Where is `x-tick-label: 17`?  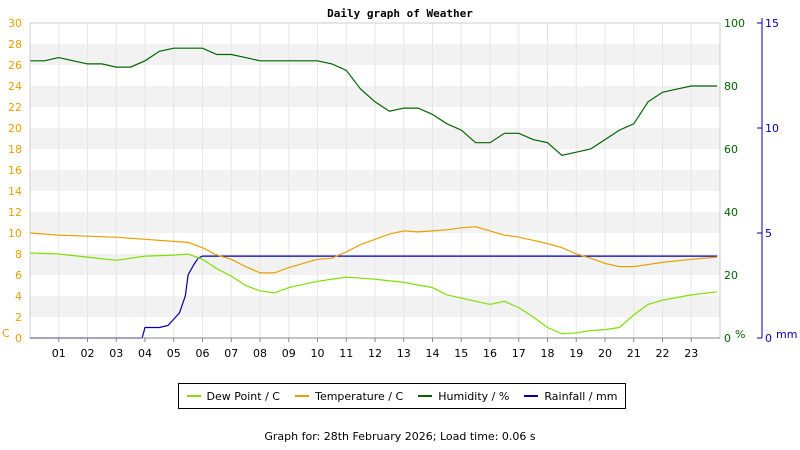
x-tick-label: 17 is located at coordinates (519, 353).